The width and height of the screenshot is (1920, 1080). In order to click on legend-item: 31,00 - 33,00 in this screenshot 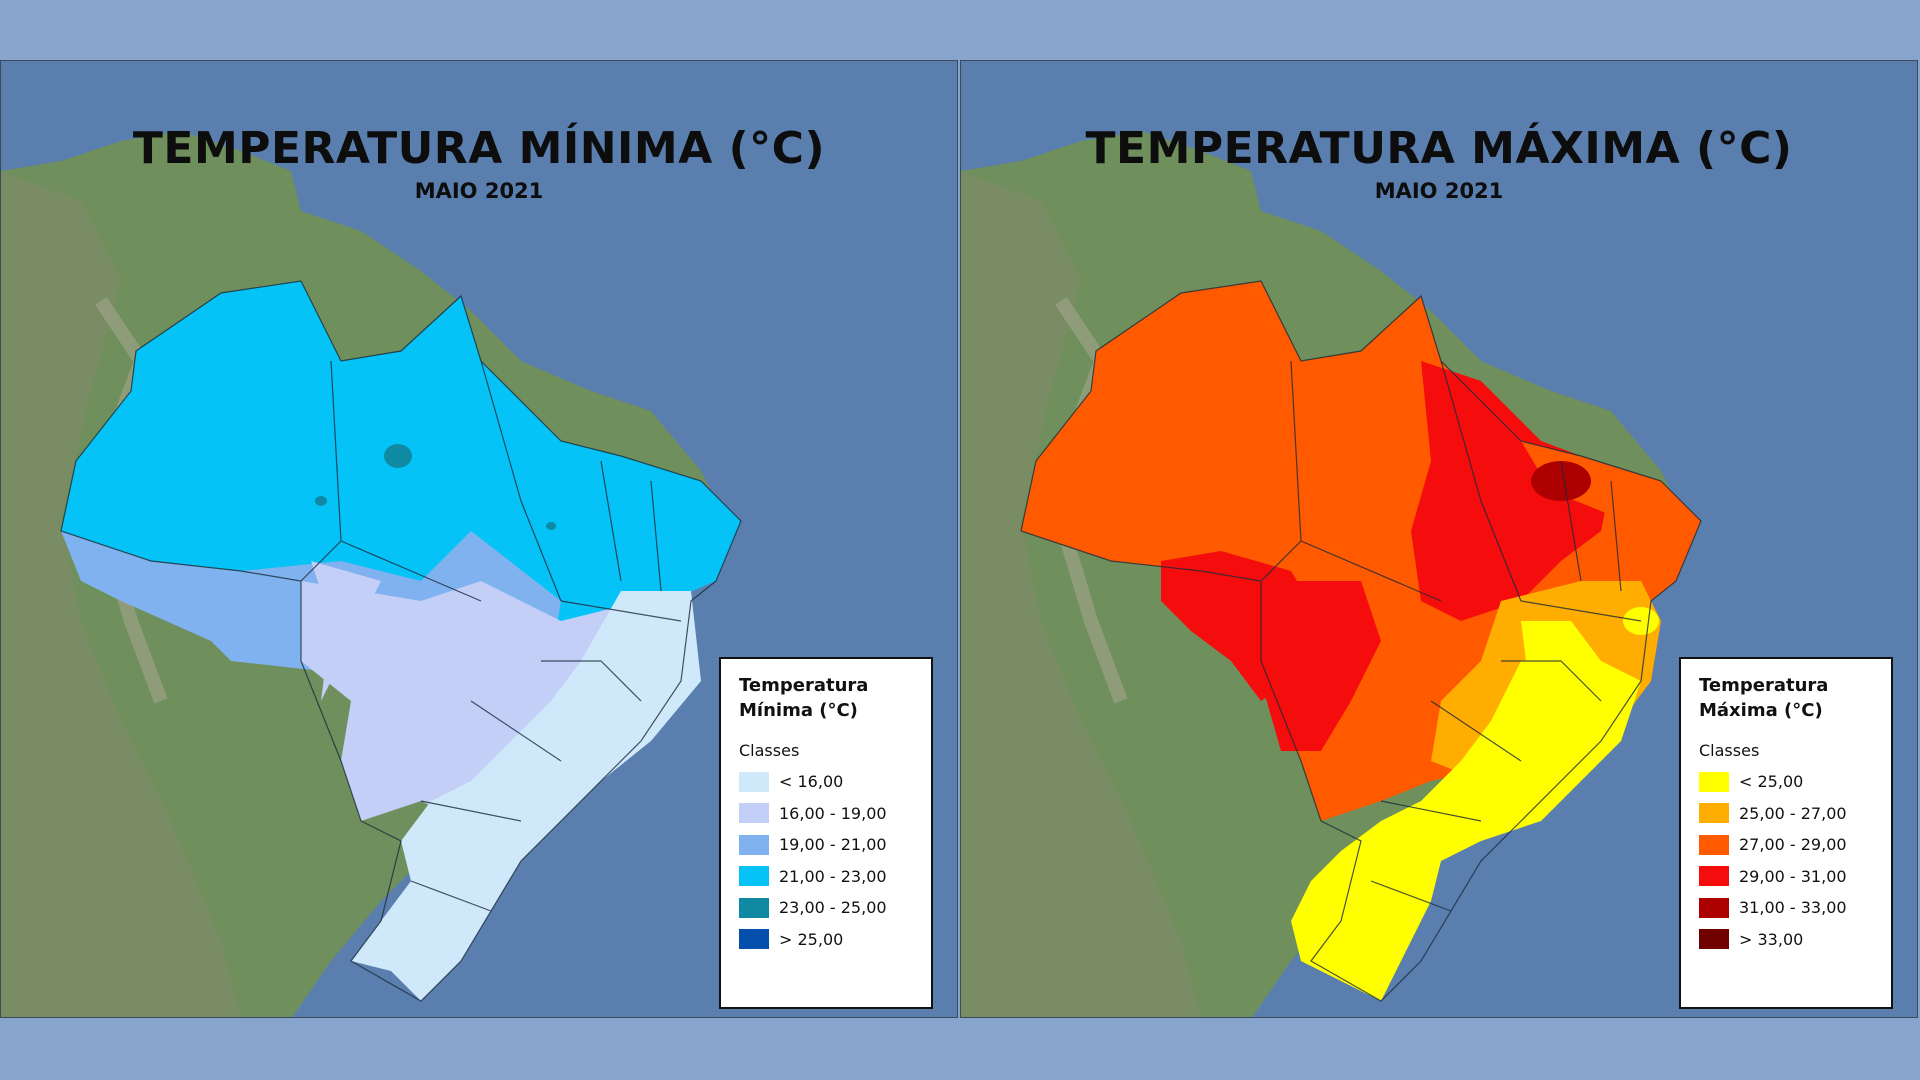, I will do `click(1795, 908)`.